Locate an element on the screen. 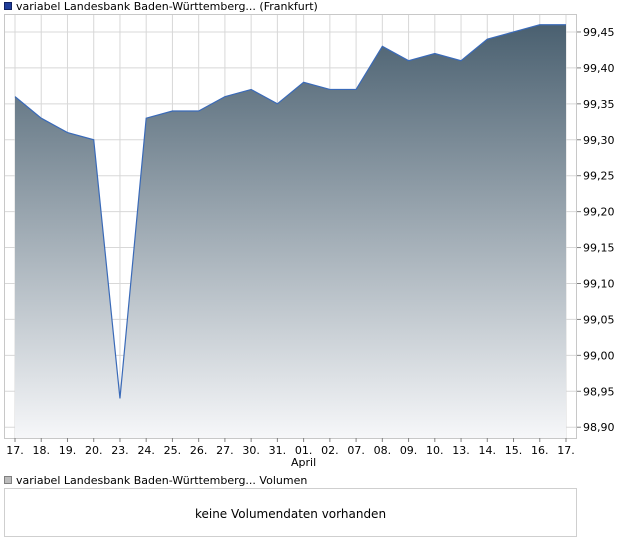 The height and width of the screenshot is (546, 620). x-tick-label: 26. is located at coordinates (199, 450).